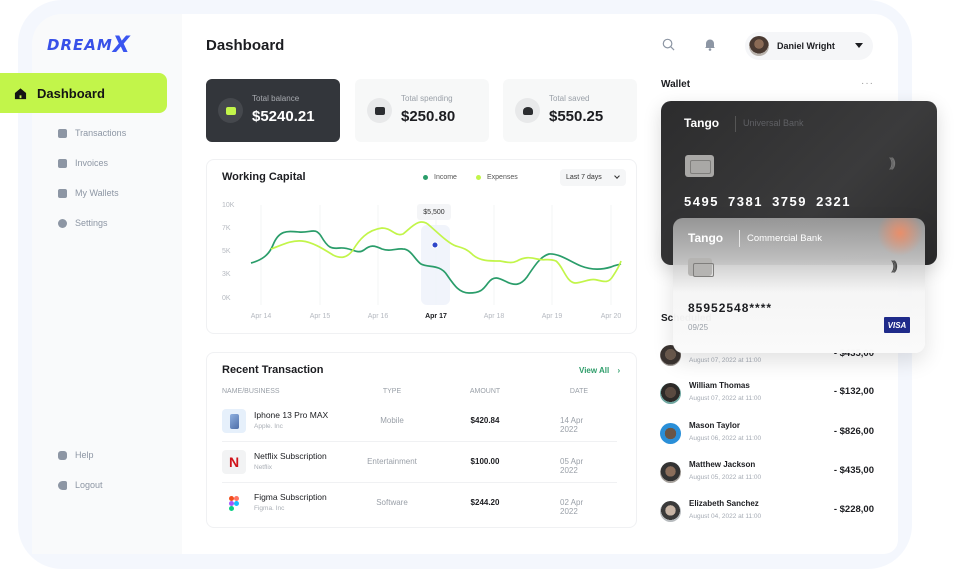 Image resolution: width=960 pixels, height=569 pixels. What do you see at coordinates (245, 45) in the screenshot?
I see `page-title: Dashboard` at bounding box center [245, 45].